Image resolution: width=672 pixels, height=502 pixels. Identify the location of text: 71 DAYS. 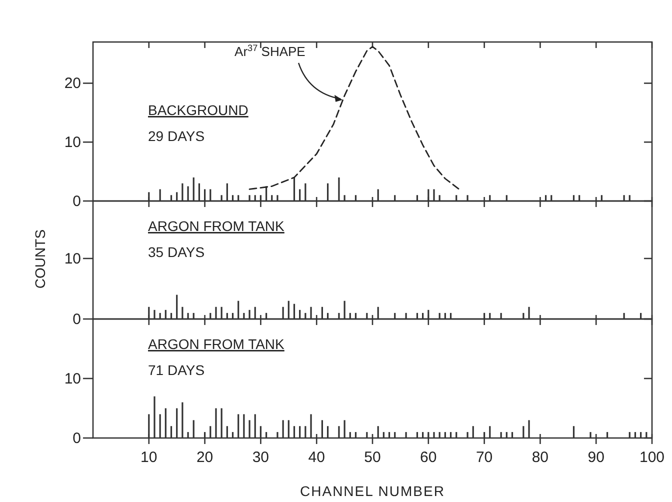
(176, 370).